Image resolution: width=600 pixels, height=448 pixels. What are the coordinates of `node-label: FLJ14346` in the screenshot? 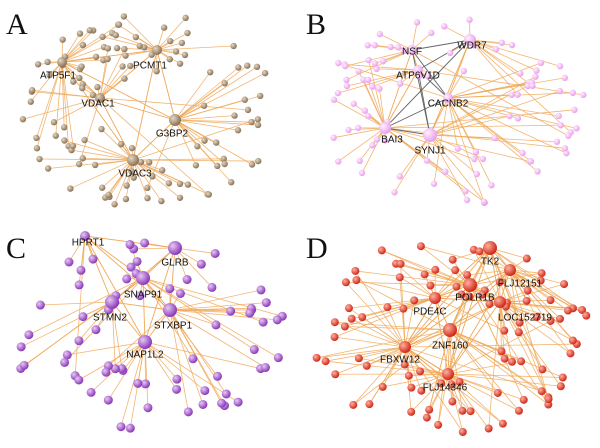 It's located at (445, 388).